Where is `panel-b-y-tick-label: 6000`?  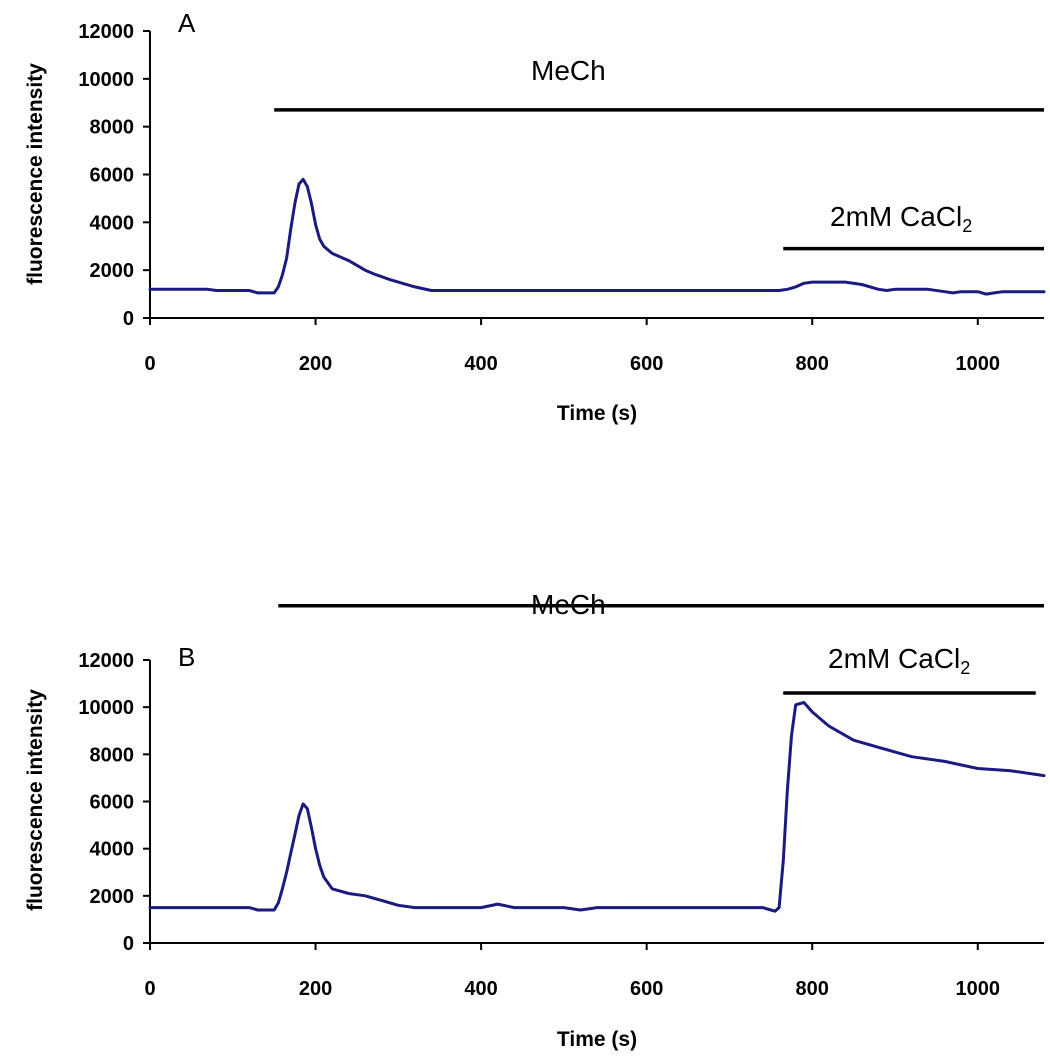
panel-b-y-tick-label: 6000 is located at coordinates (112, 803).